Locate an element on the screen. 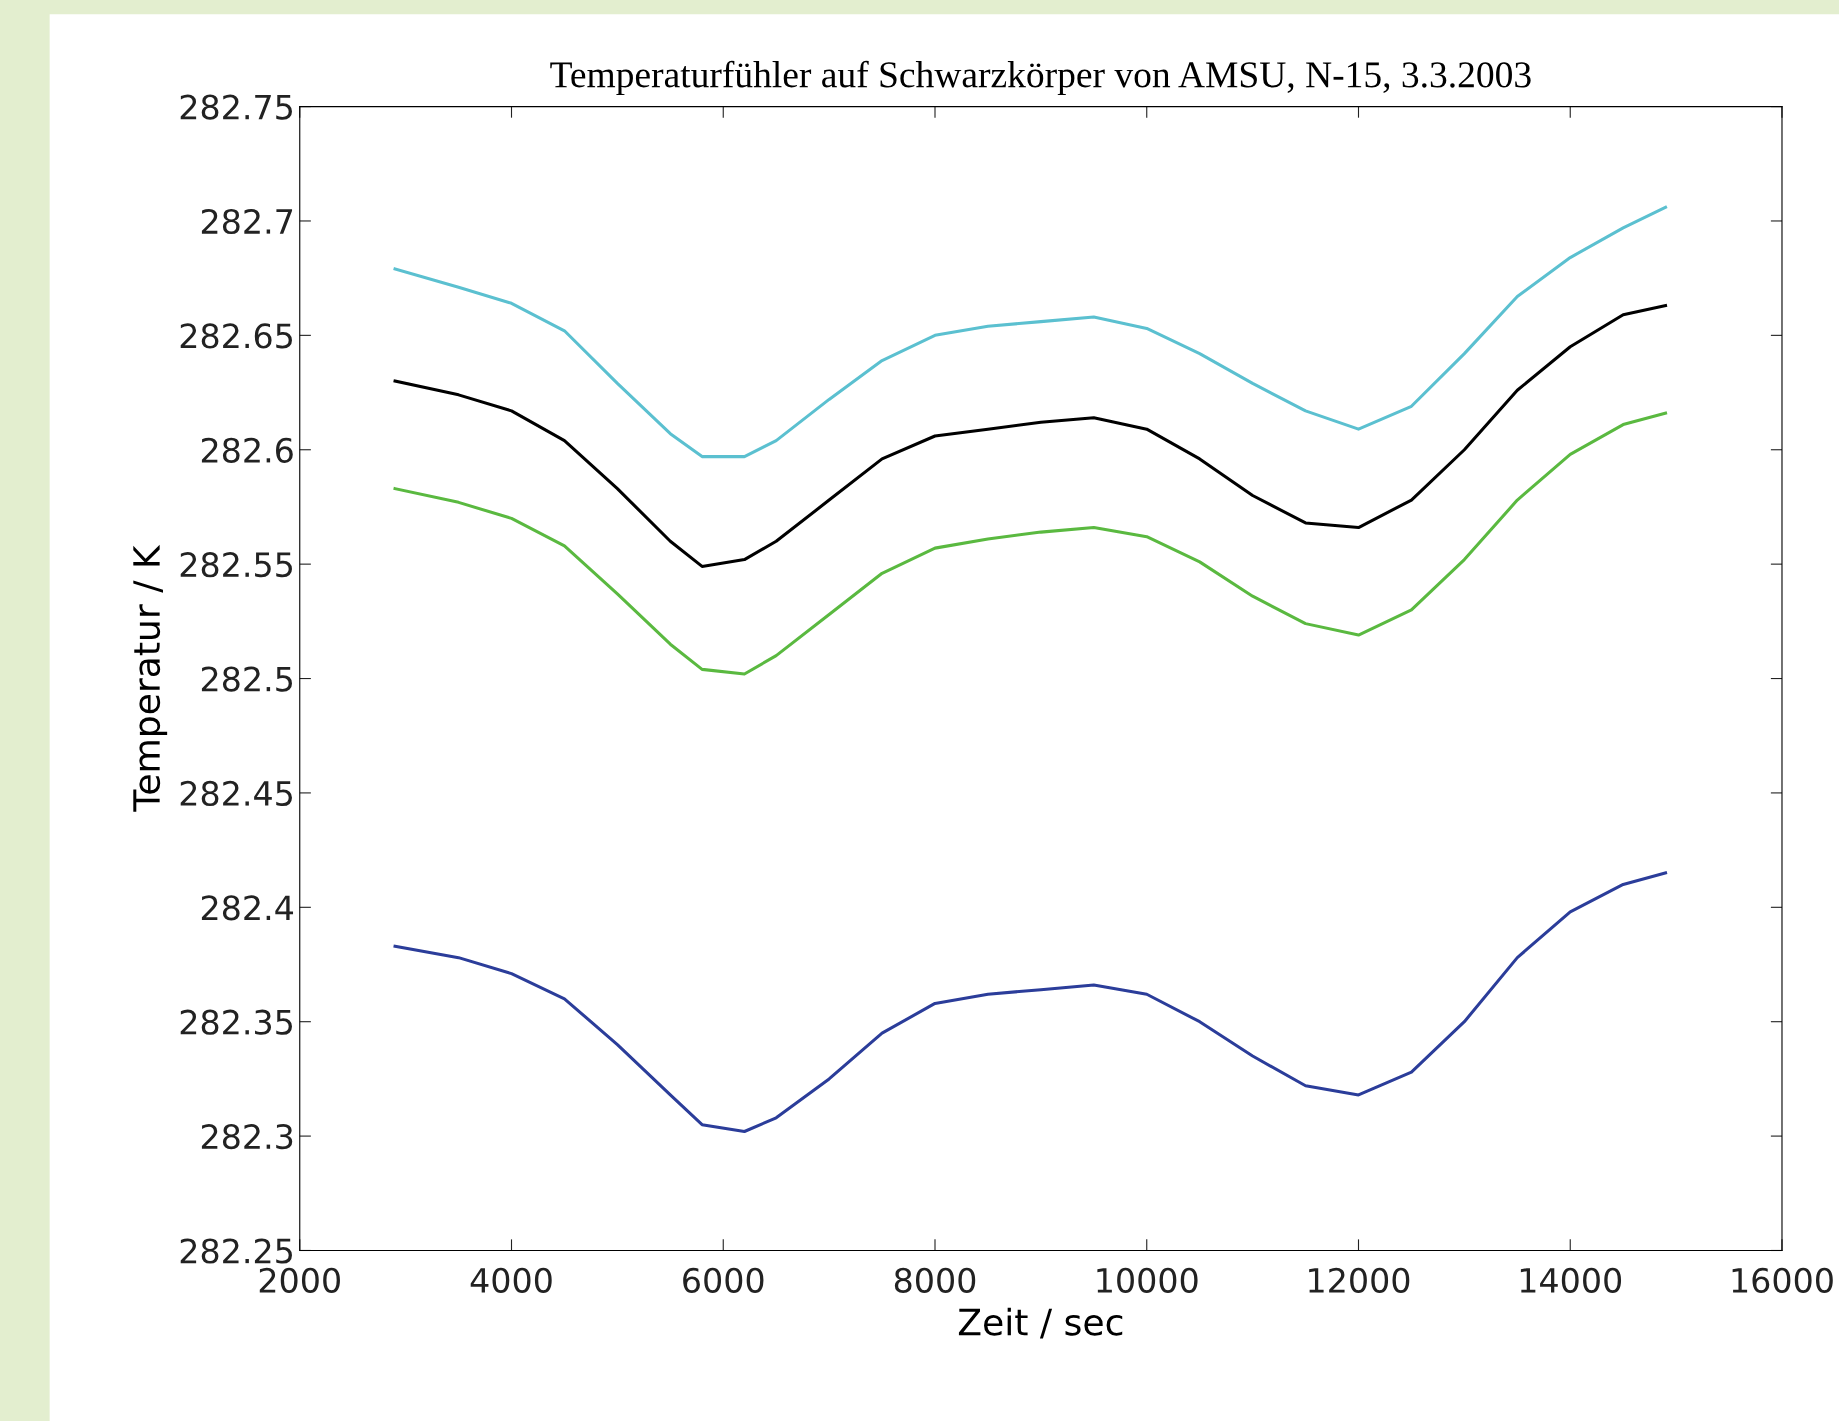  y-tick-label: 282.25 is located at coordinates (236, 1251).